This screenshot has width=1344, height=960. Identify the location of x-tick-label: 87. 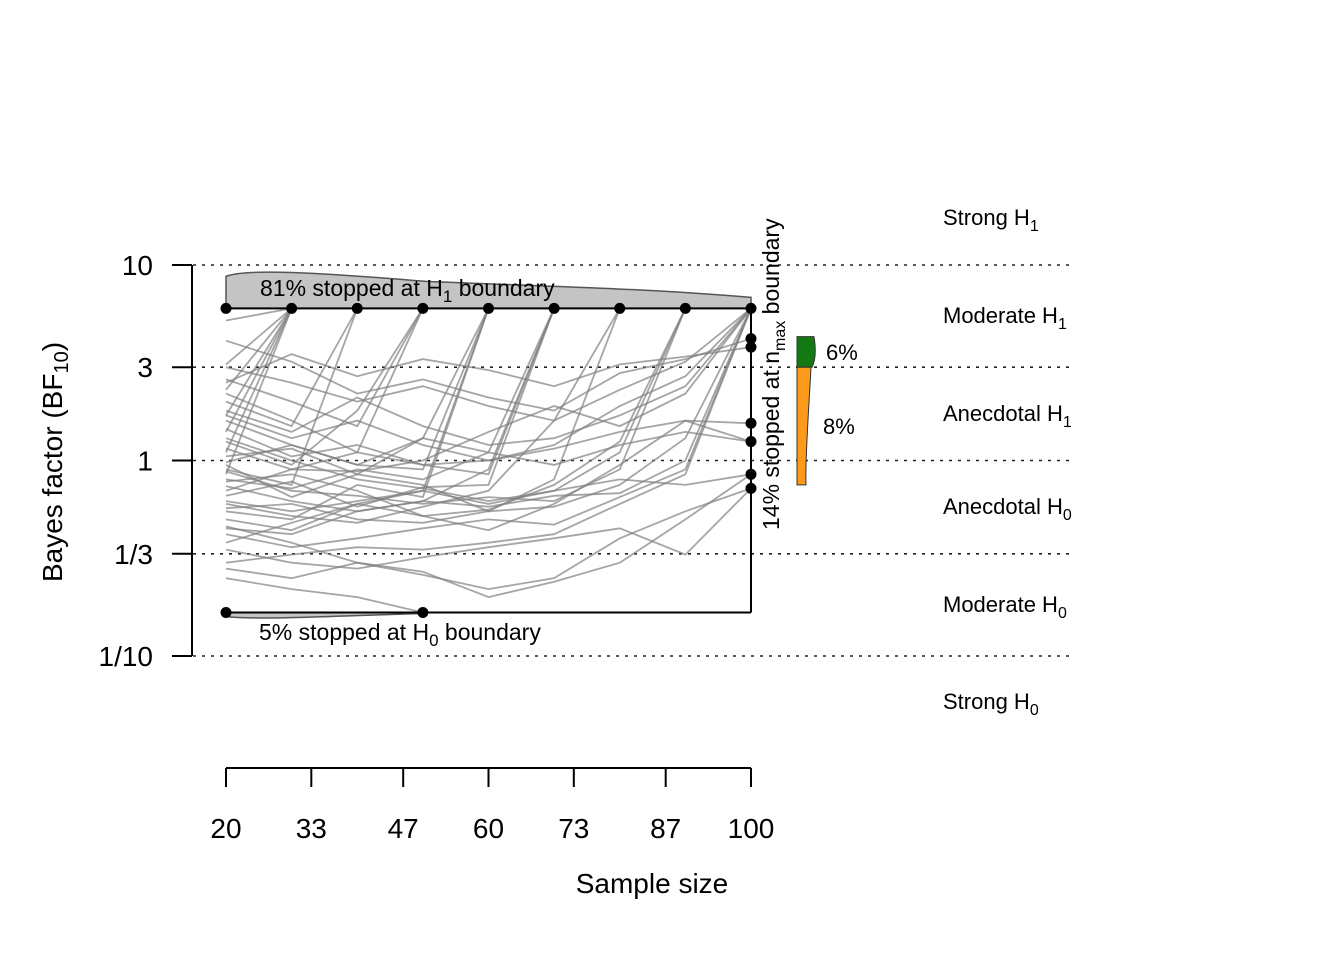
(665, 828).